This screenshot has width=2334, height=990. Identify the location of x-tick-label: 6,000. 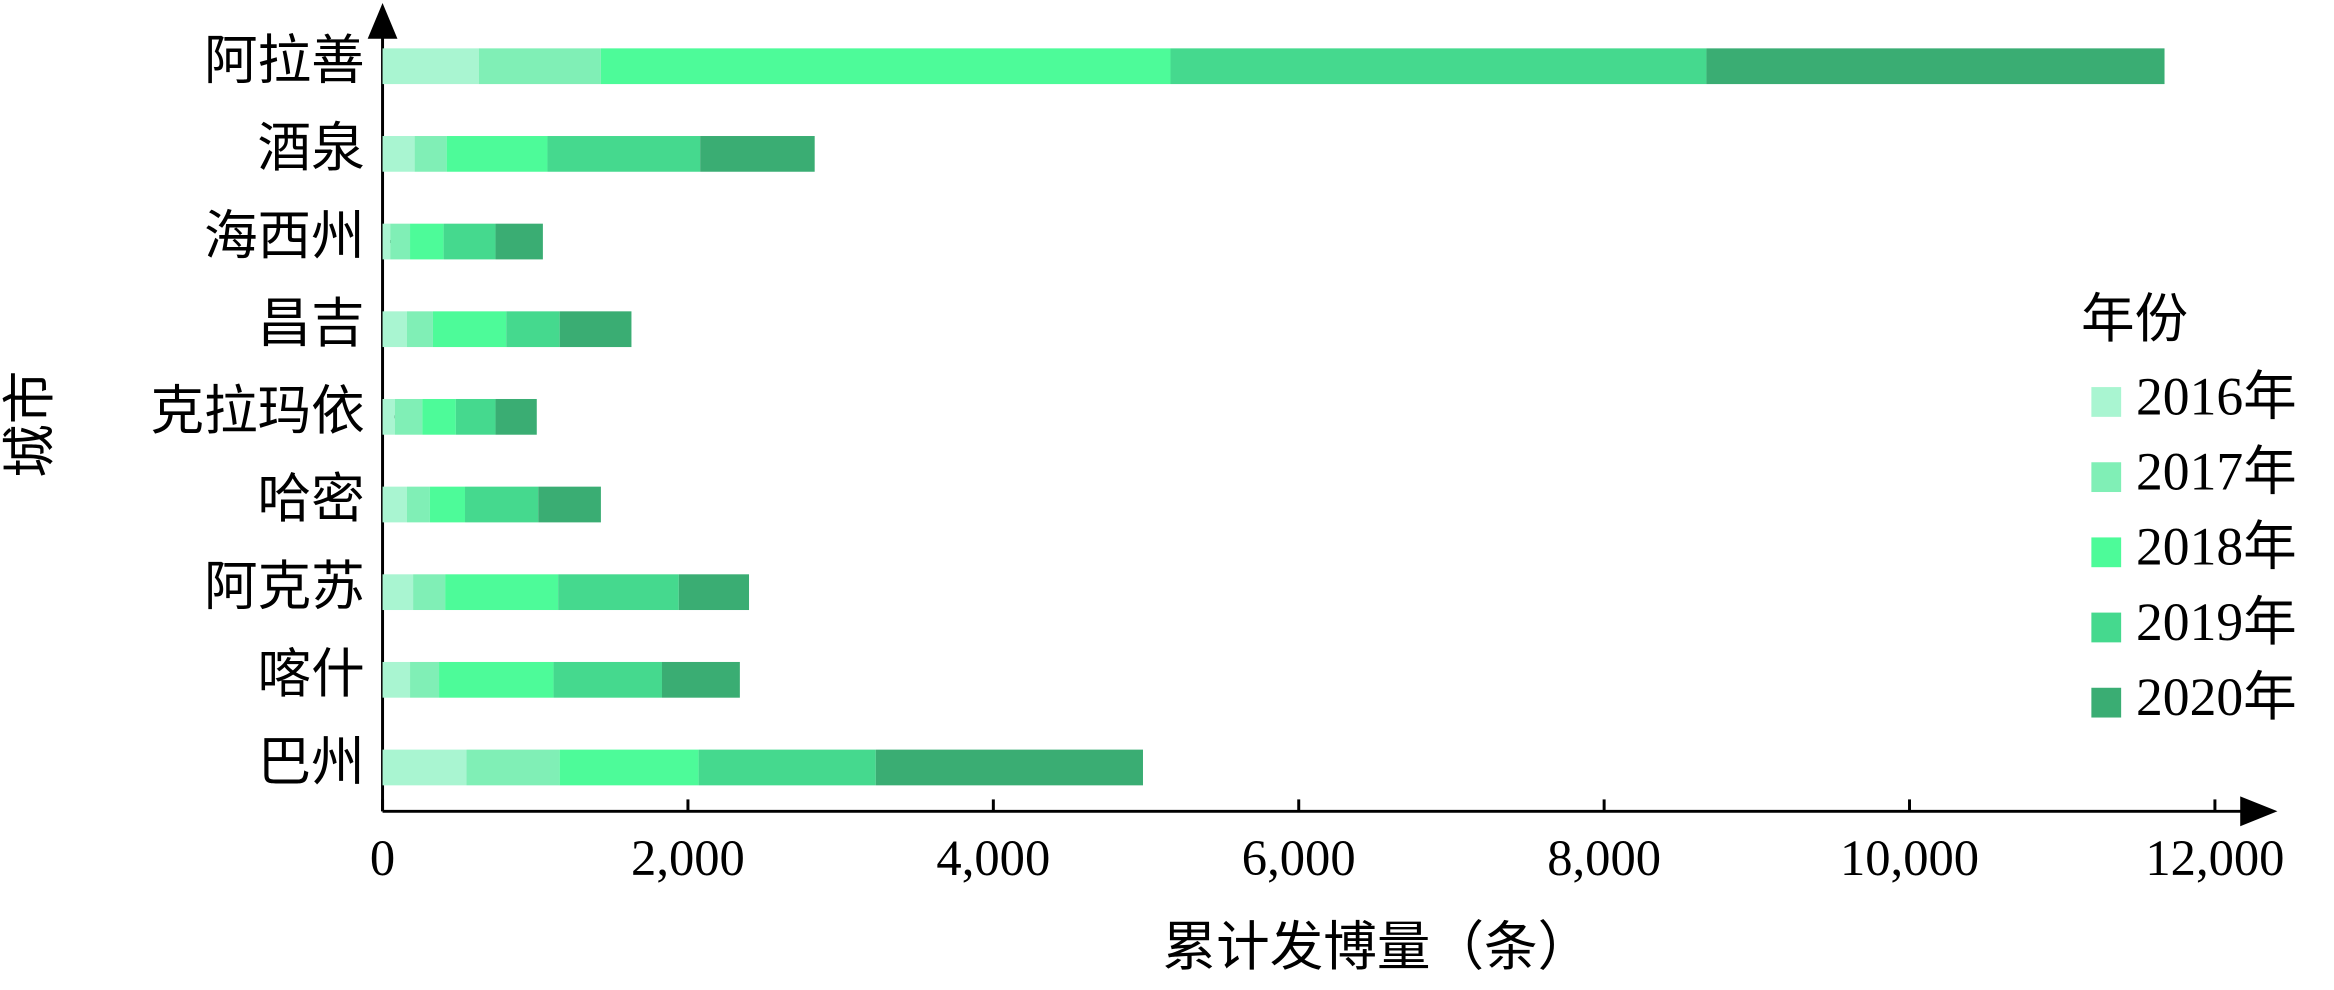
(1299, 858).